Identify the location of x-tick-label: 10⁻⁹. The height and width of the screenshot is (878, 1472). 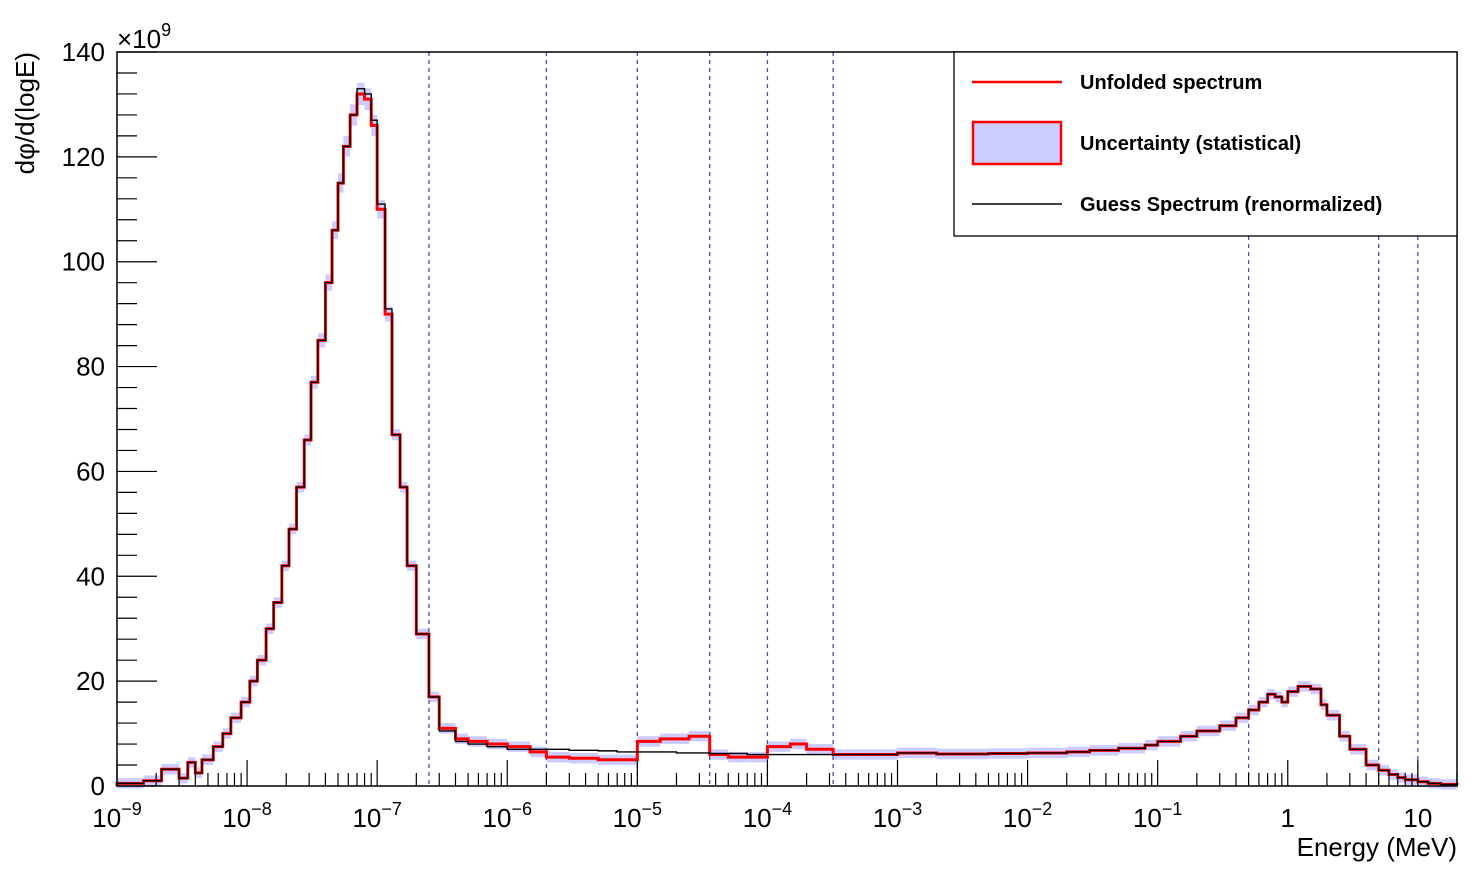
(116, 816).